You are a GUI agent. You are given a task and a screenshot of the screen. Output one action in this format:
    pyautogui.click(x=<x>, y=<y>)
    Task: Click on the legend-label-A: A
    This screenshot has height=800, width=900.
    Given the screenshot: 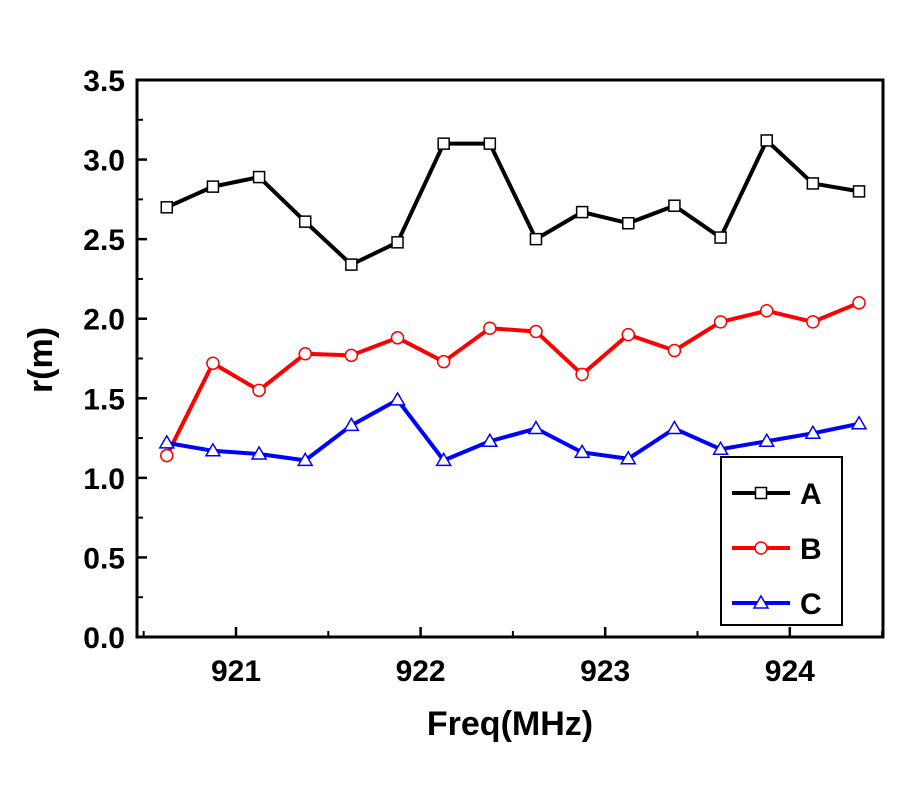 What is the action you would take?
    pyautogui.click(x=811, y=494)
    